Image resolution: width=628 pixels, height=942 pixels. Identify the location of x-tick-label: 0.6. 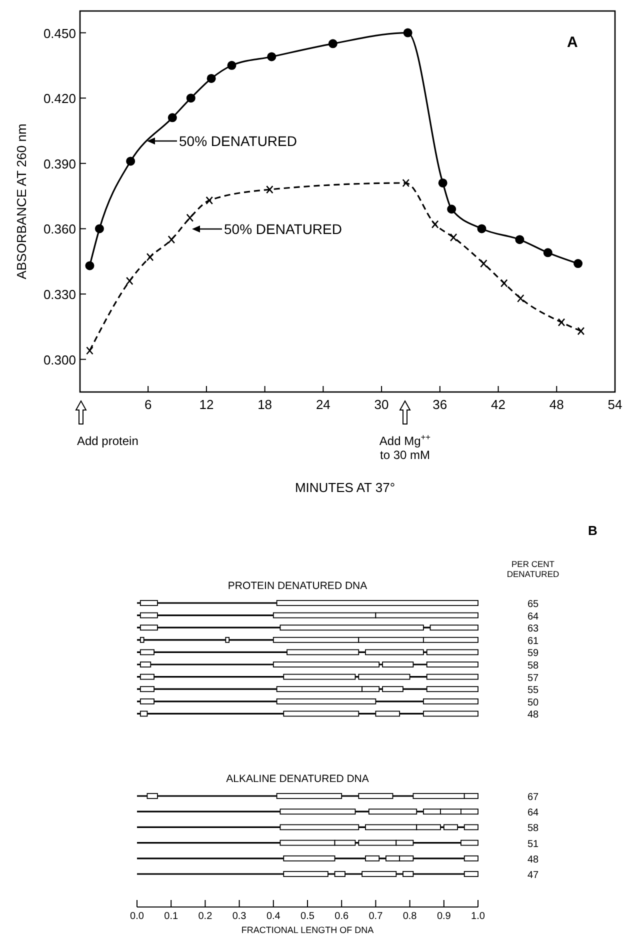
(341, 916).